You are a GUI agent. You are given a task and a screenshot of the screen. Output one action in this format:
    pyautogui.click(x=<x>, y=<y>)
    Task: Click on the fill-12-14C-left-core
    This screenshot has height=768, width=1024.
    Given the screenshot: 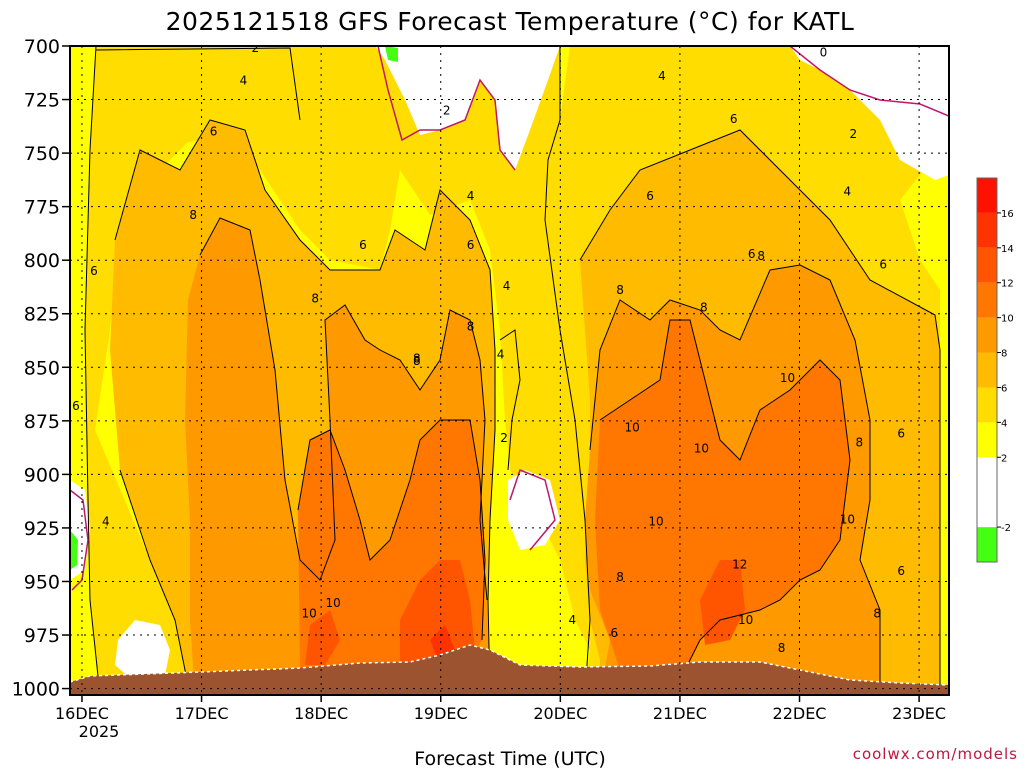 What is the action you would take?
    pyautogui.click(x=437, y=612)
    